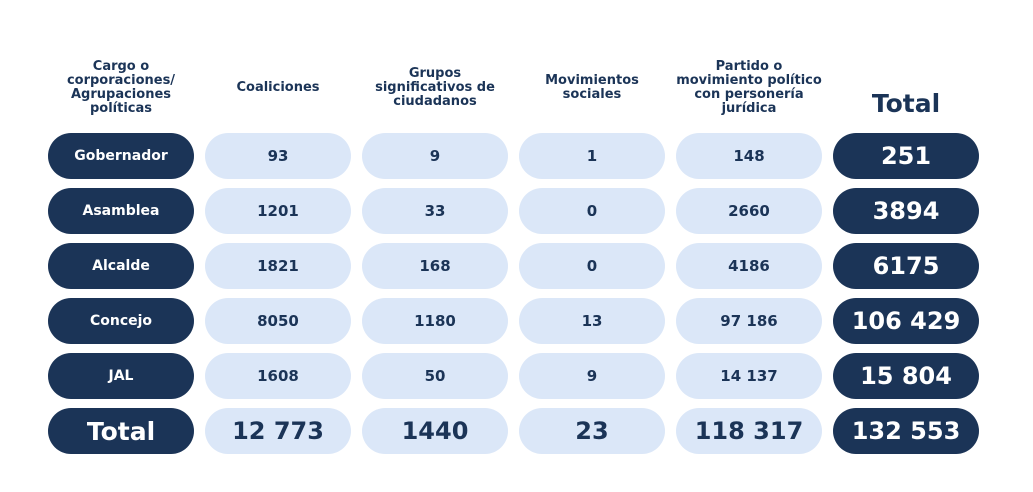 Image resolution: width=1033 pixels, height=492 pixels. I want to click on header-text: Coaliciones, so click(277, 88).